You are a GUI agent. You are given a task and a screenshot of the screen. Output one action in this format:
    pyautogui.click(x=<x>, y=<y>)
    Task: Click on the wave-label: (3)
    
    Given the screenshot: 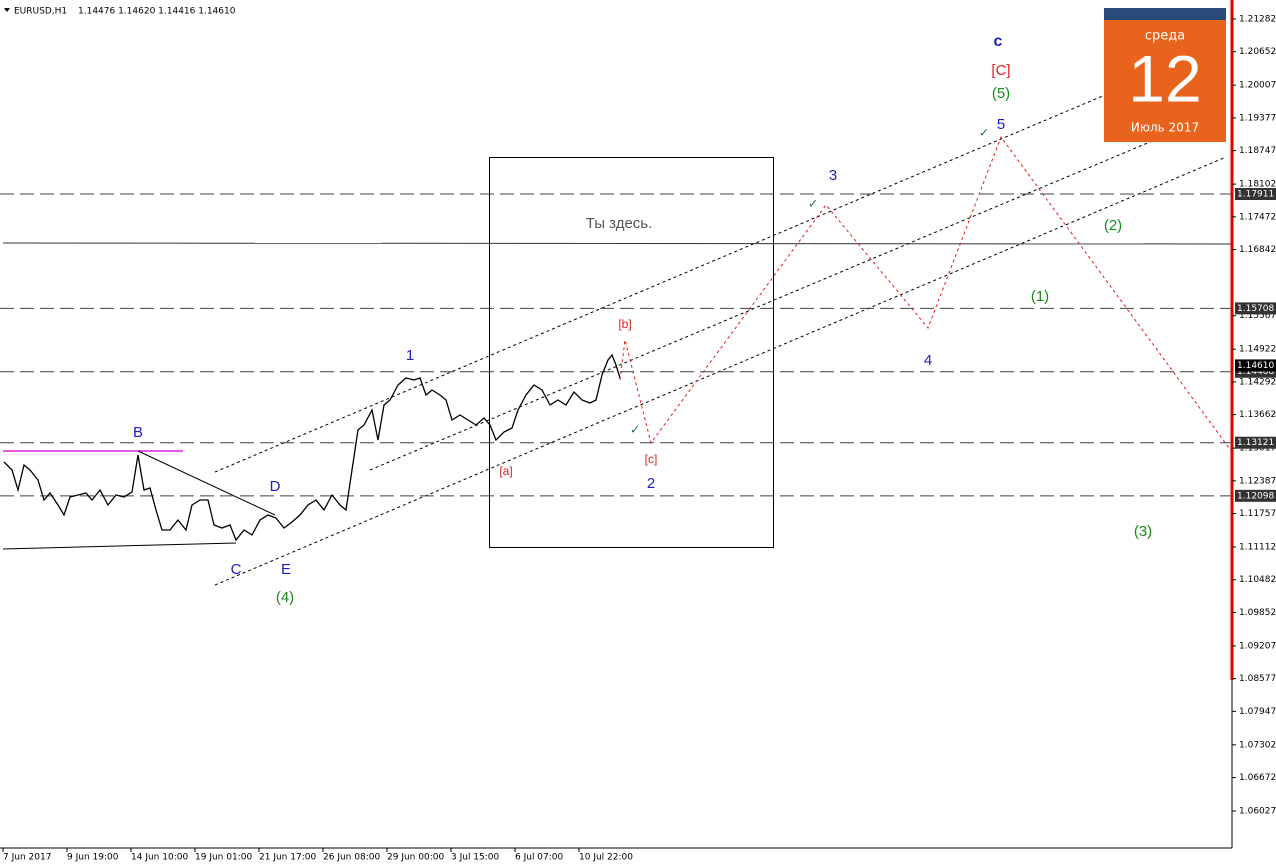 What is the action you would take?
    pyautogui.click(x=1143, y=531)
    